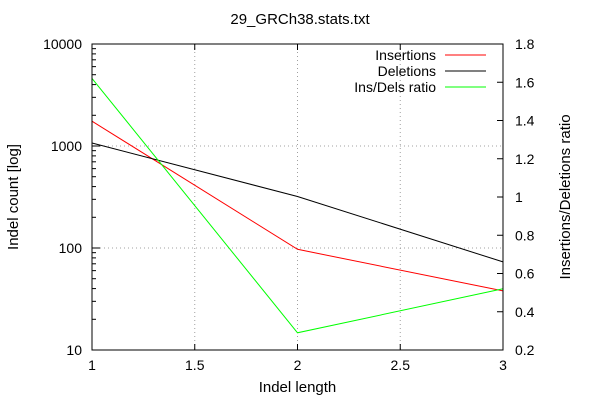 This screenshot has width=600, height=400. Describe the element at coordinates (298, 365) in the screenshot. I see `x-tick-label: 2` at that location.